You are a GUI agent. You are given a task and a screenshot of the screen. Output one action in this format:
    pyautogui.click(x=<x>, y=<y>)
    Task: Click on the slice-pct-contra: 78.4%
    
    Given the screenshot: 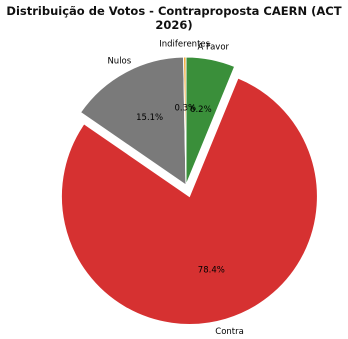 What is the action you would take?
    pyautogui.click(x=211, y=271)
    